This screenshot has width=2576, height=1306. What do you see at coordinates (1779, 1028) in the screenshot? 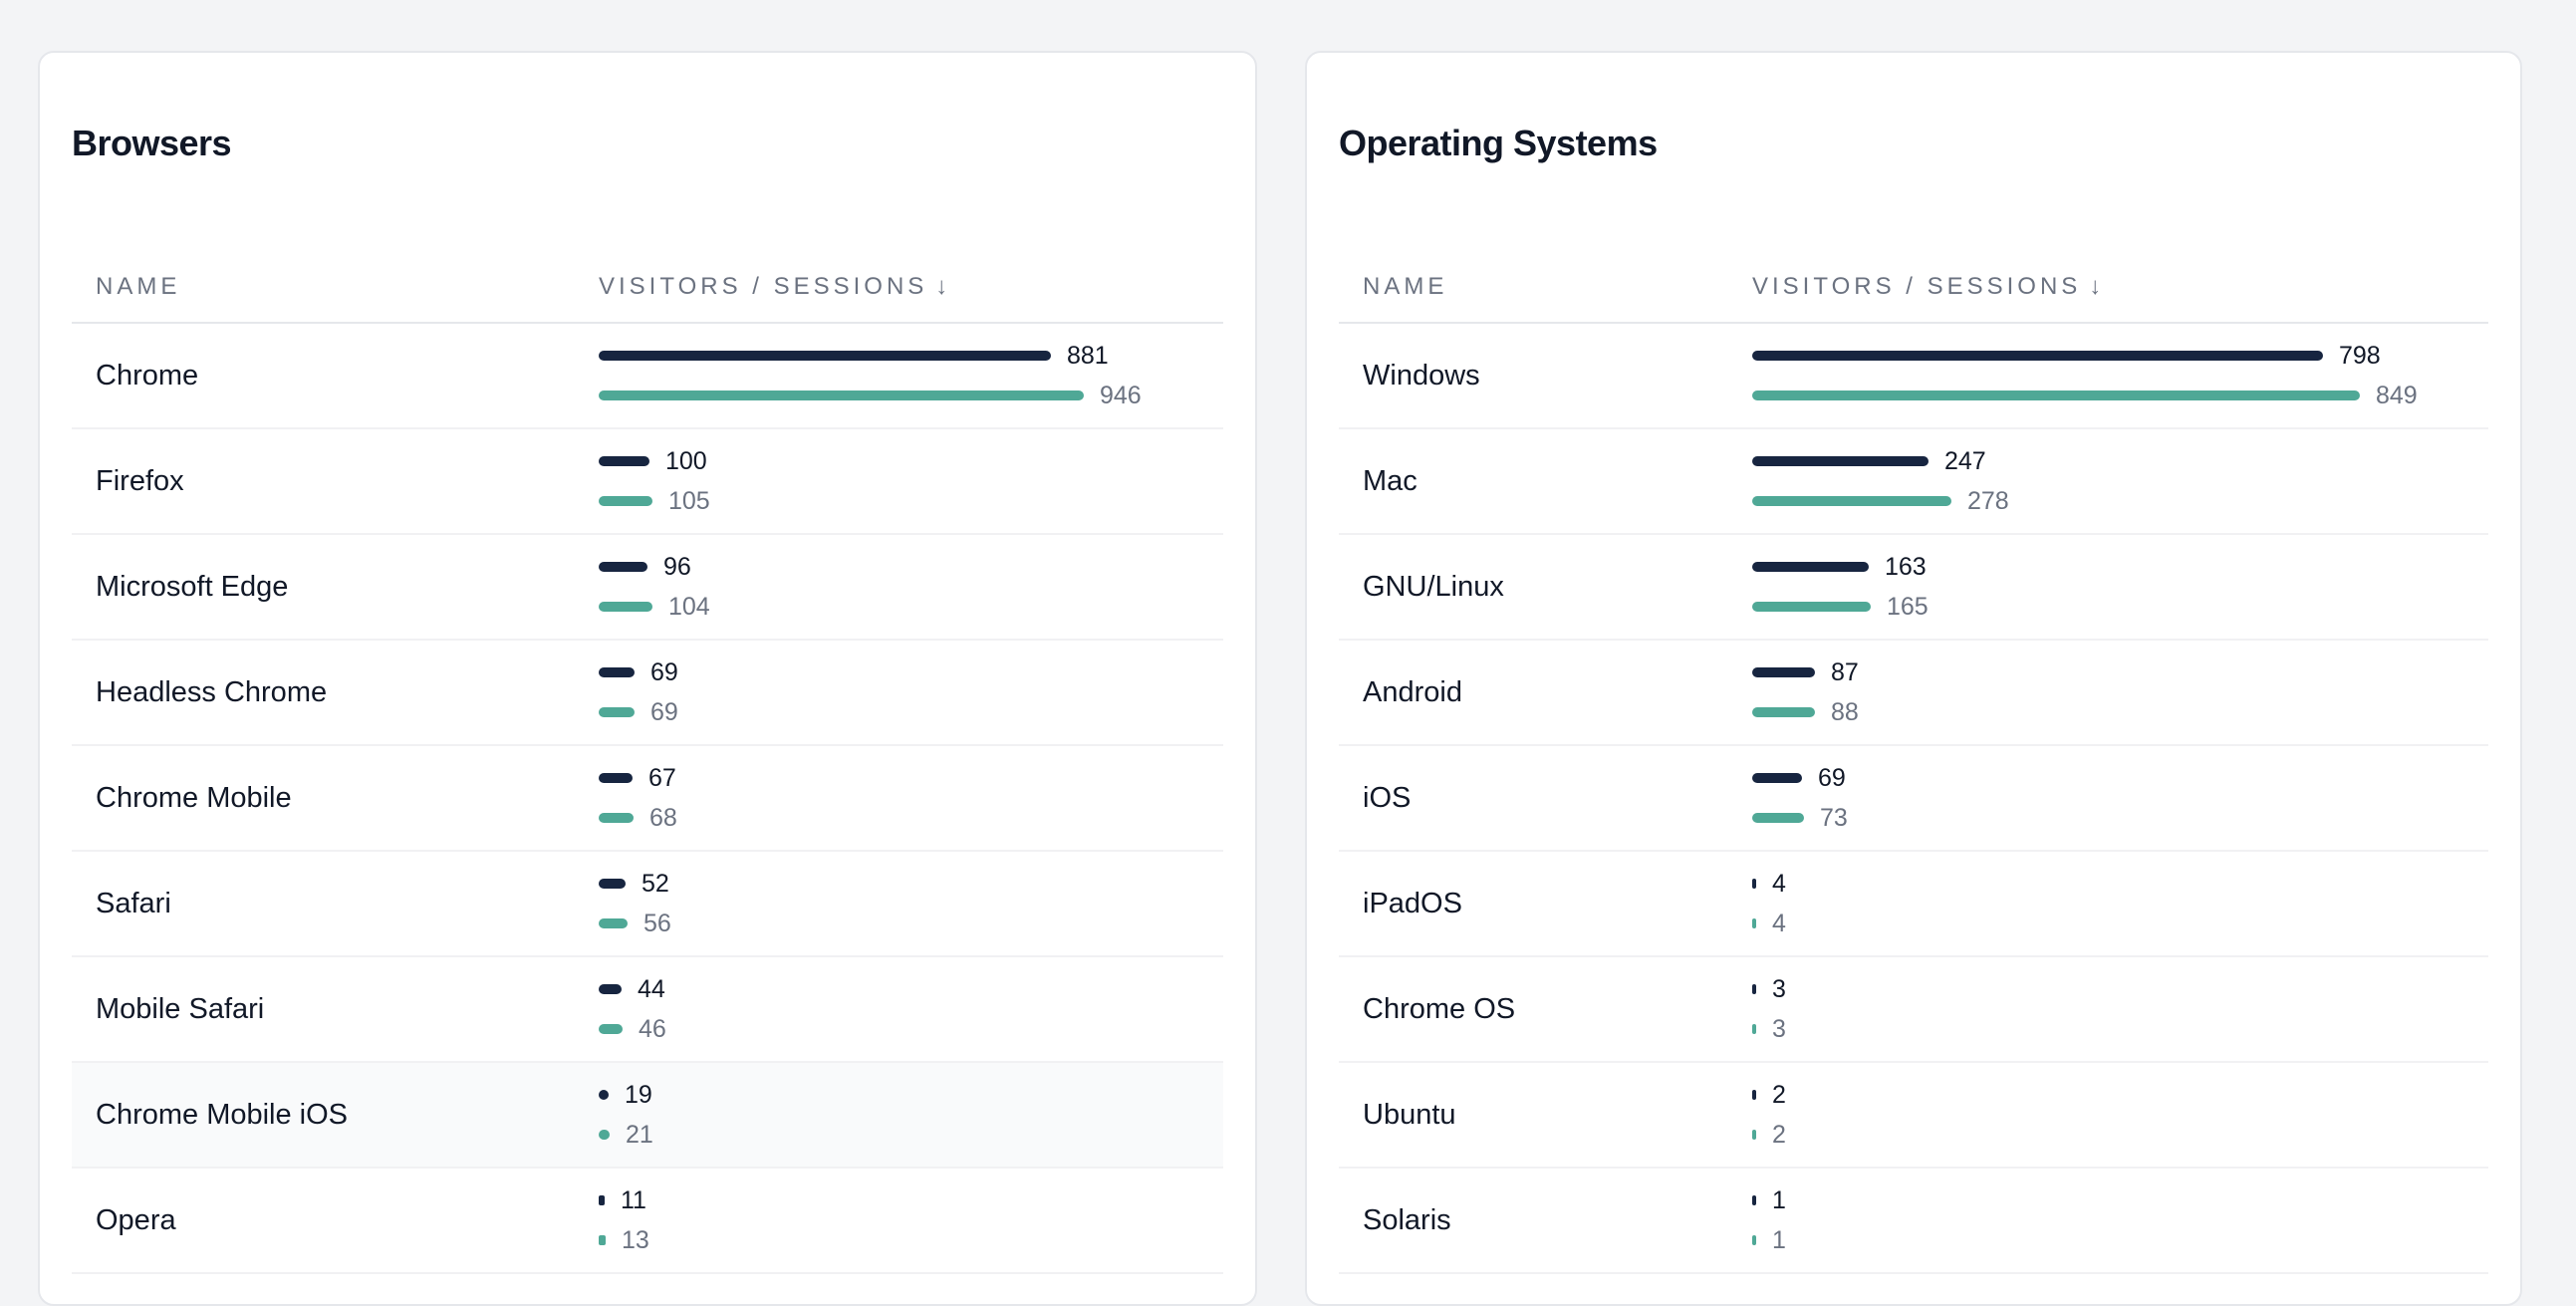
I see `sessions-value: 3` at bounding box center [1779, 1028].